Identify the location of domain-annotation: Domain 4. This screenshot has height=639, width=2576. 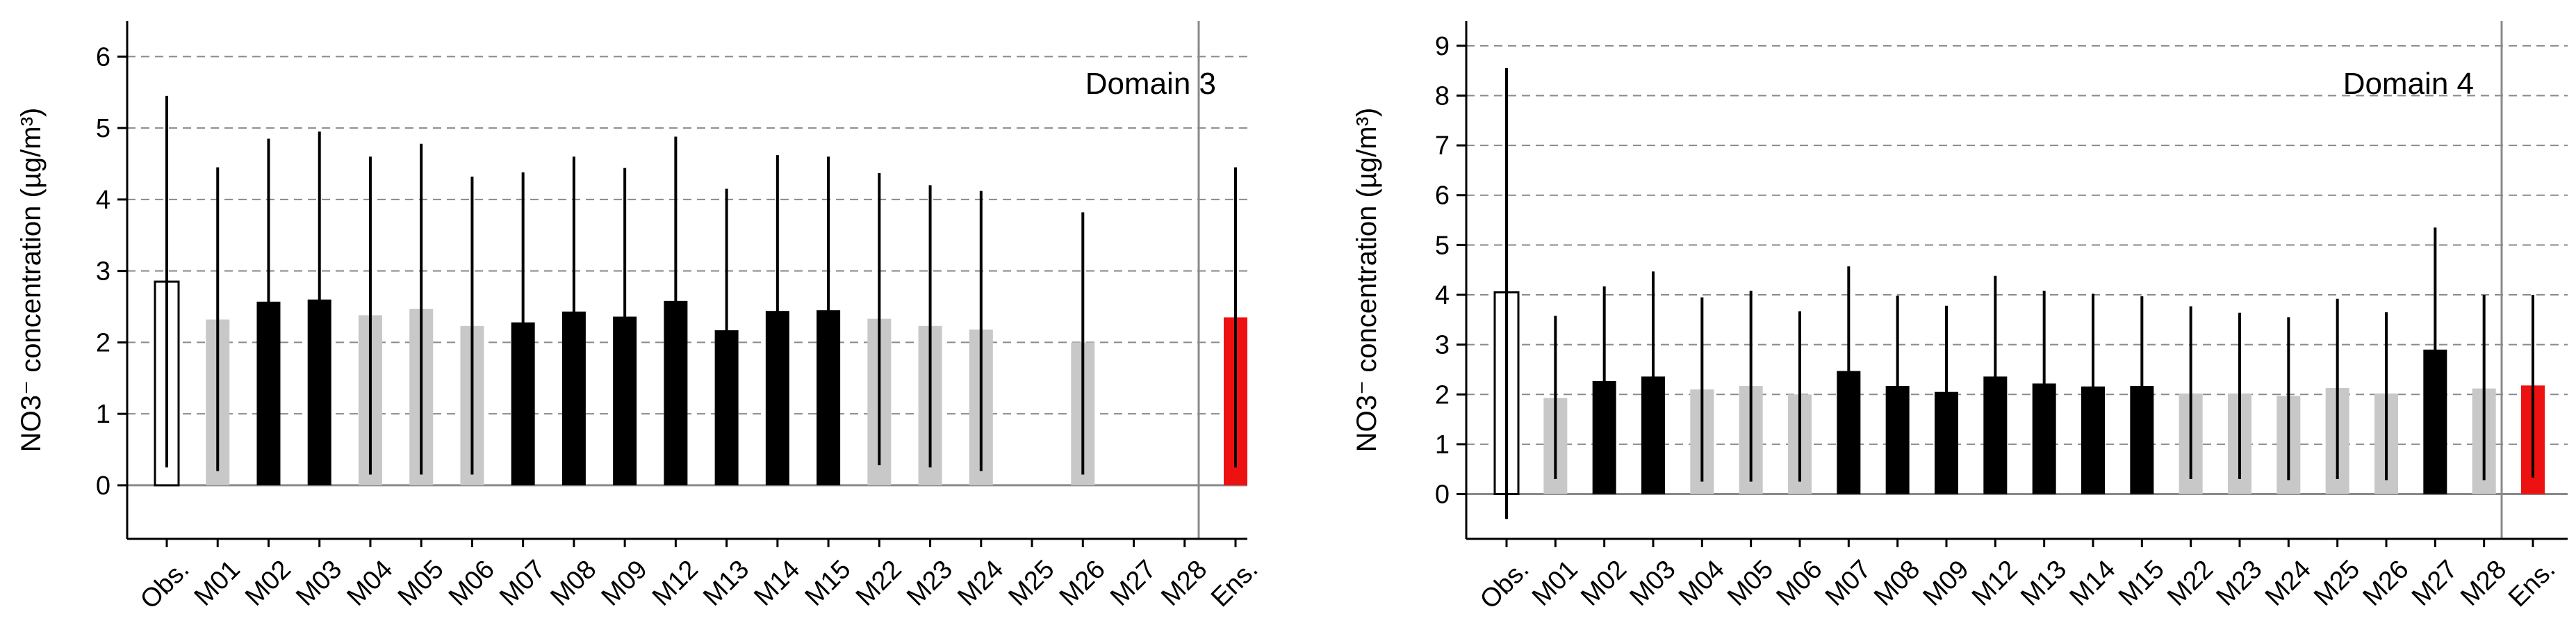
(2408, 84).